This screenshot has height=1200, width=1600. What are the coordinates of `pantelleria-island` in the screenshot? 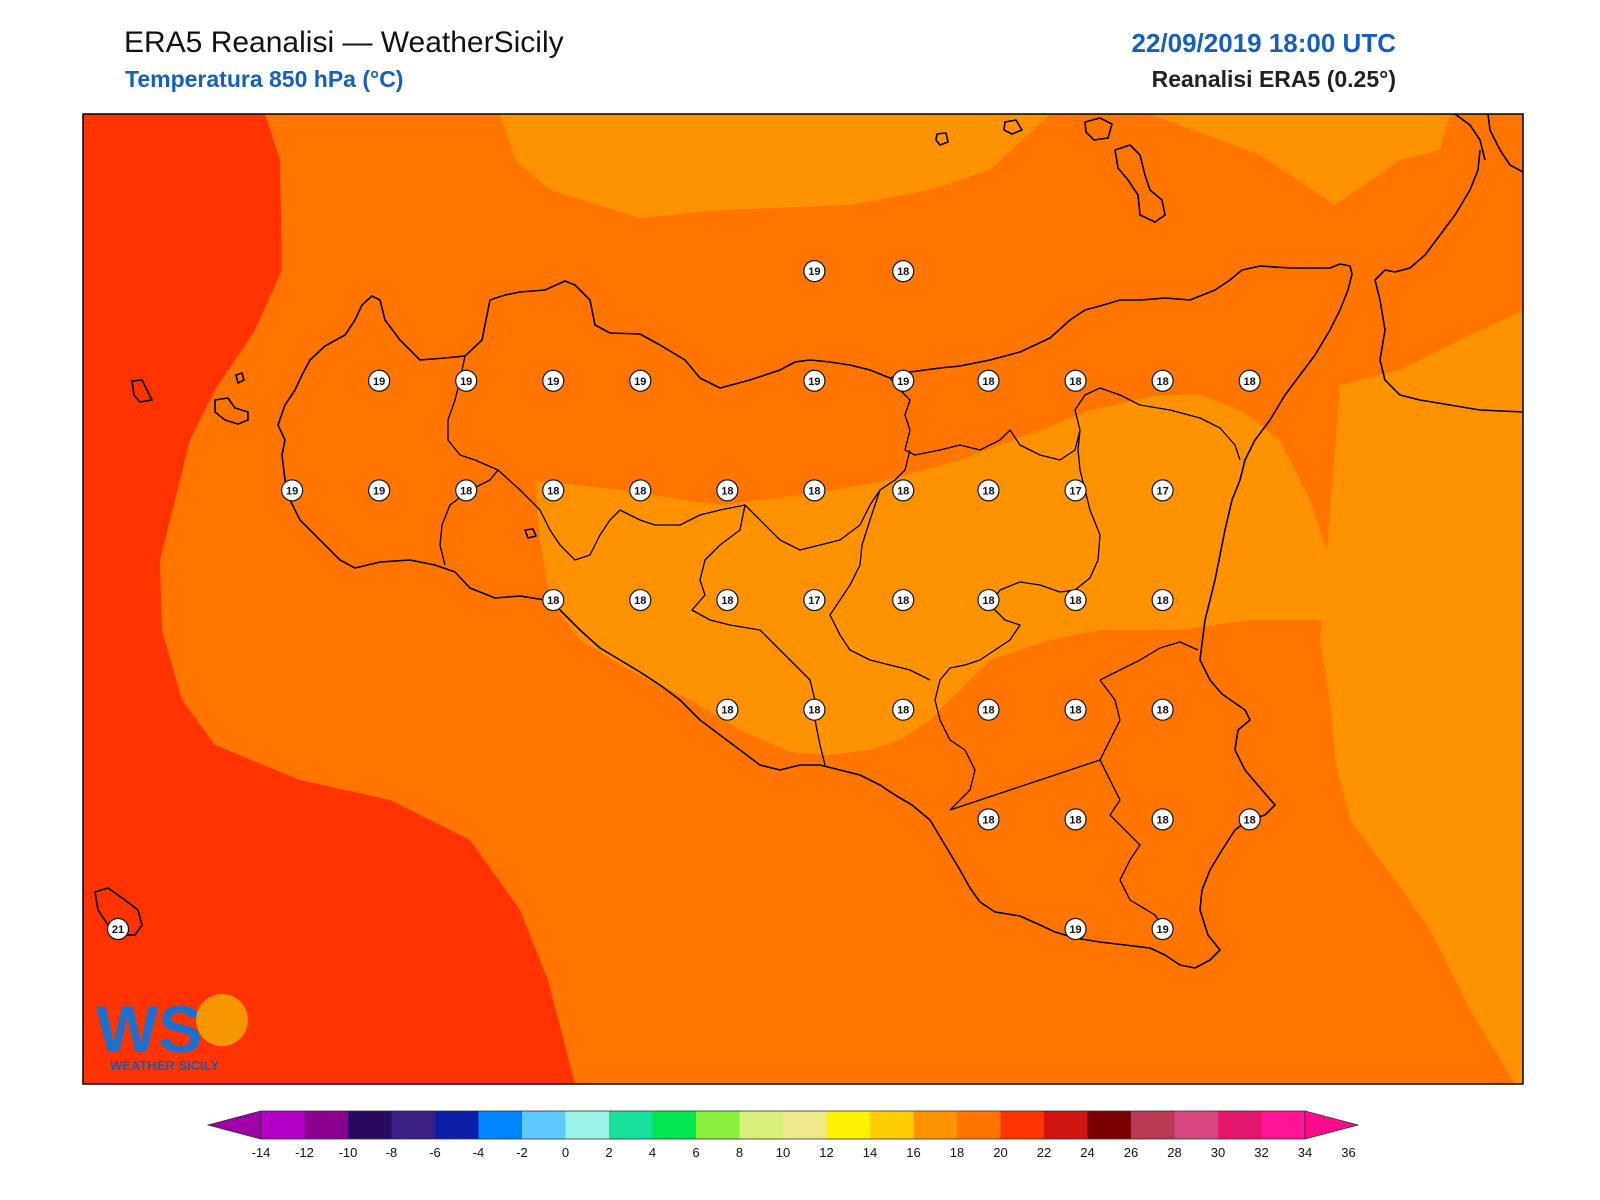 It's located at (118, 911).